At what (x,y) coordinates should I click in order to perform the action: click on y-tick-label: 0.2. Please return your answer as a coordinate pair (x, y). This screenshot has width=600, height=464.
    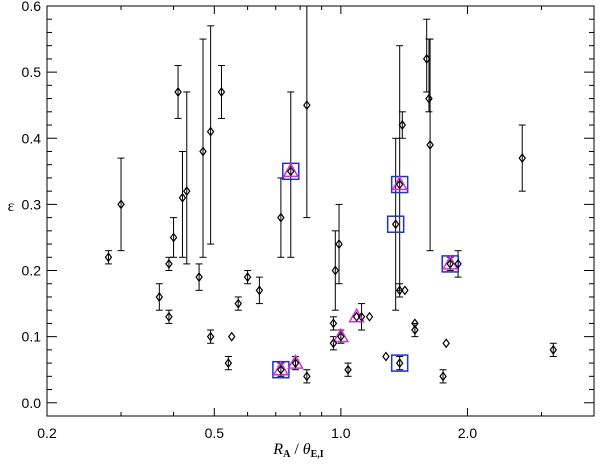
    Looking at the image, I should click on (32, 271).